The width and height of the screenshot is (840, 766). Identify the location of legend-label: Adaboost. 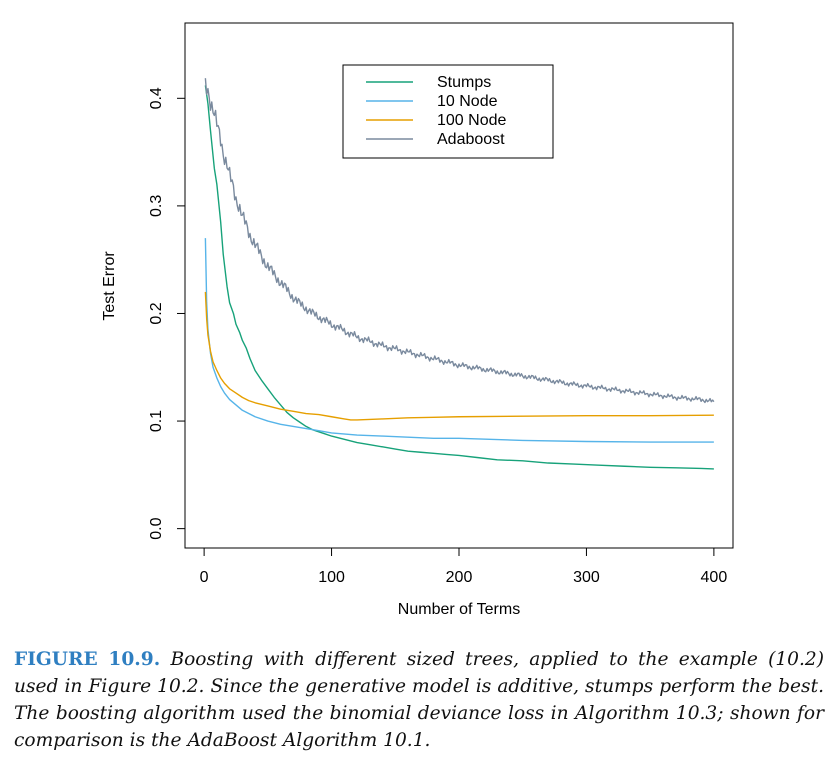
(471, 139).